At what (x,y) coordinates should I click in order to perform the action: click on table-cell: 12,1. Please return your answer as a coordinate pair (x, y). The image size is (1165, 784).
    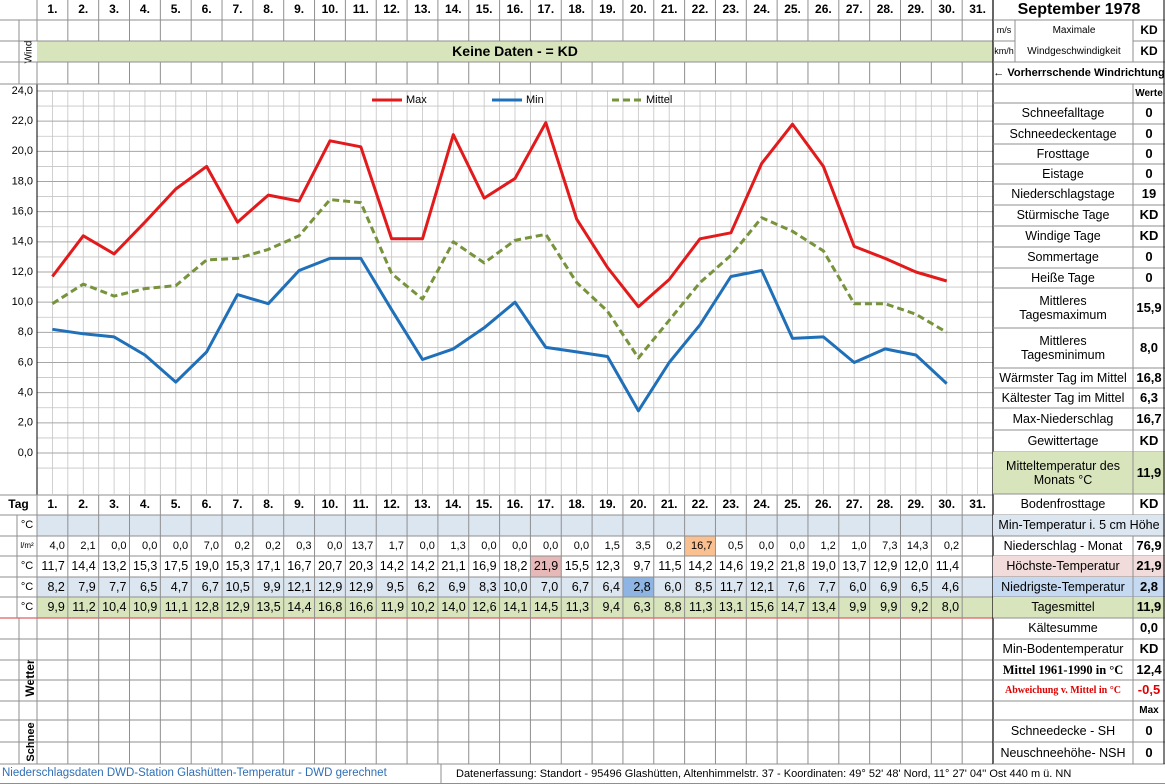
    Looking at the image, I should click on (299, 586).